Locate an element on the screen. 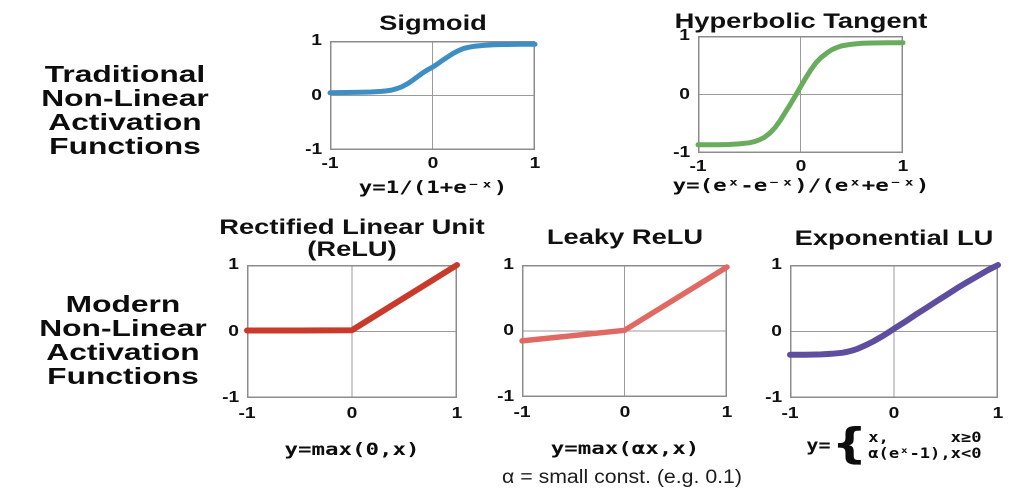  elu-case-cond: x<0 is located at coordinates (966, 454).